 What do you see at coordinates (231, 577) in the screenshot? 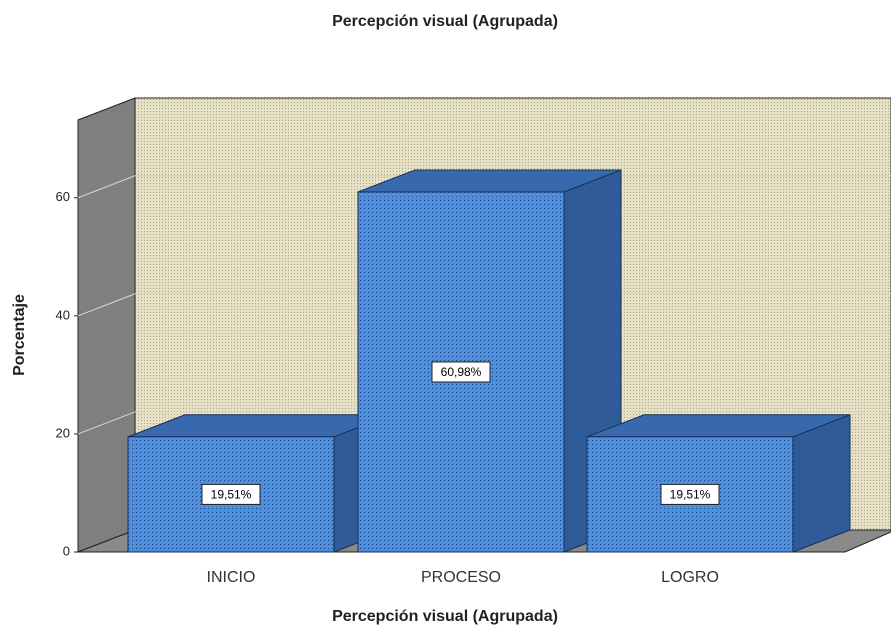
I see `x-tick-label: INICIO` at bounding box center [231, 577].